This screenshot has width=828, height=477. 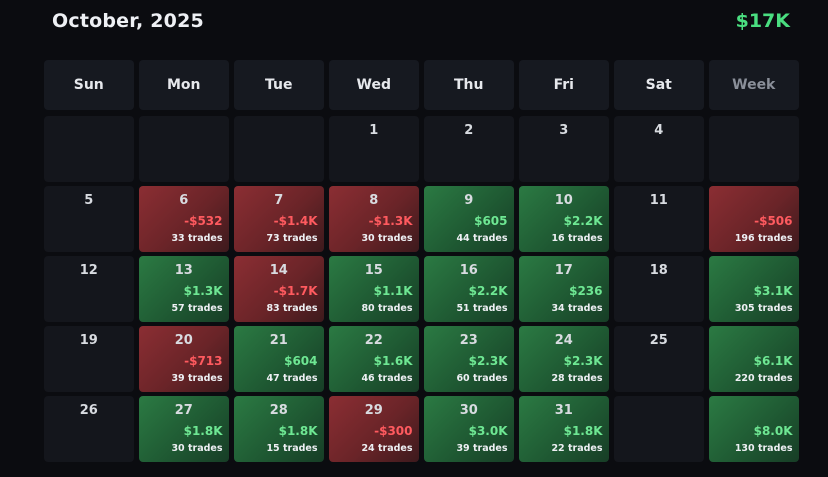 I want to click on trade-count: 22 trades, so click(x=577, y=448).